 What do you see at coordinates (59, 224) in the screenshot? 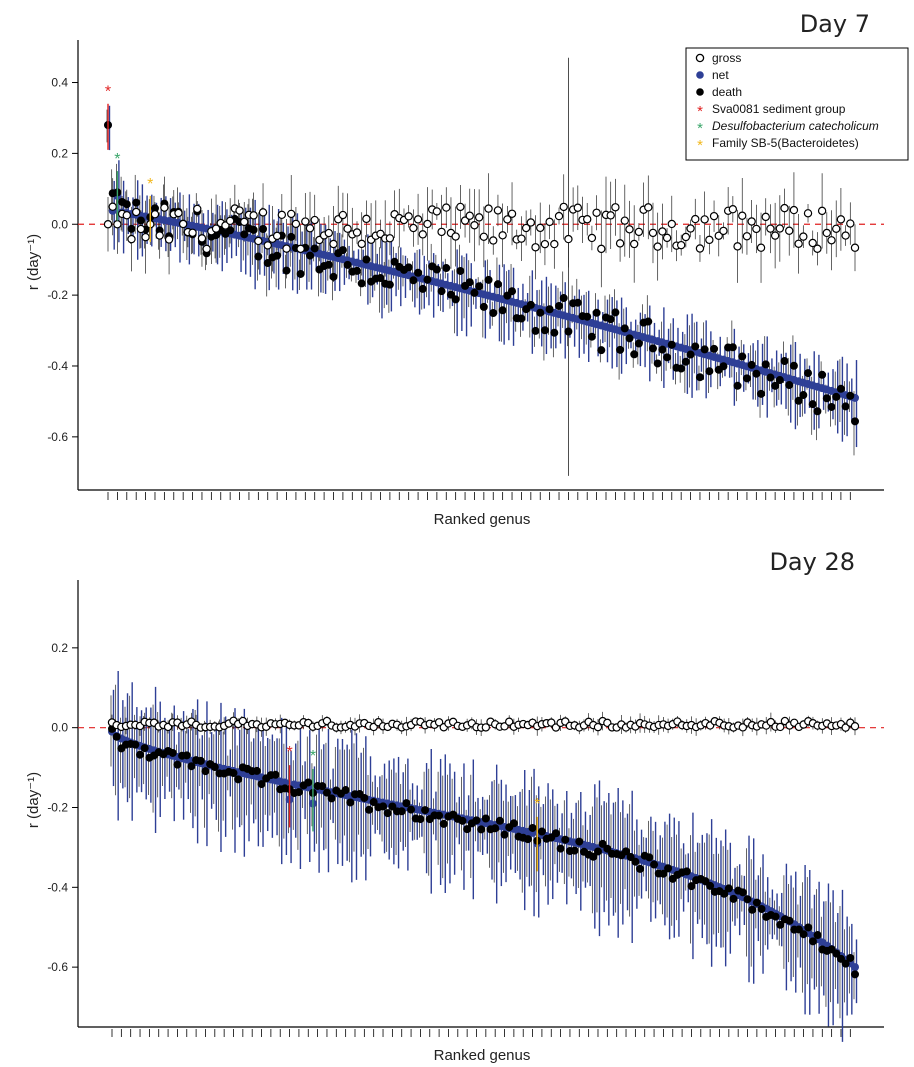
I see `y-tick-label: 0.0` at bounding box center [59, 224].